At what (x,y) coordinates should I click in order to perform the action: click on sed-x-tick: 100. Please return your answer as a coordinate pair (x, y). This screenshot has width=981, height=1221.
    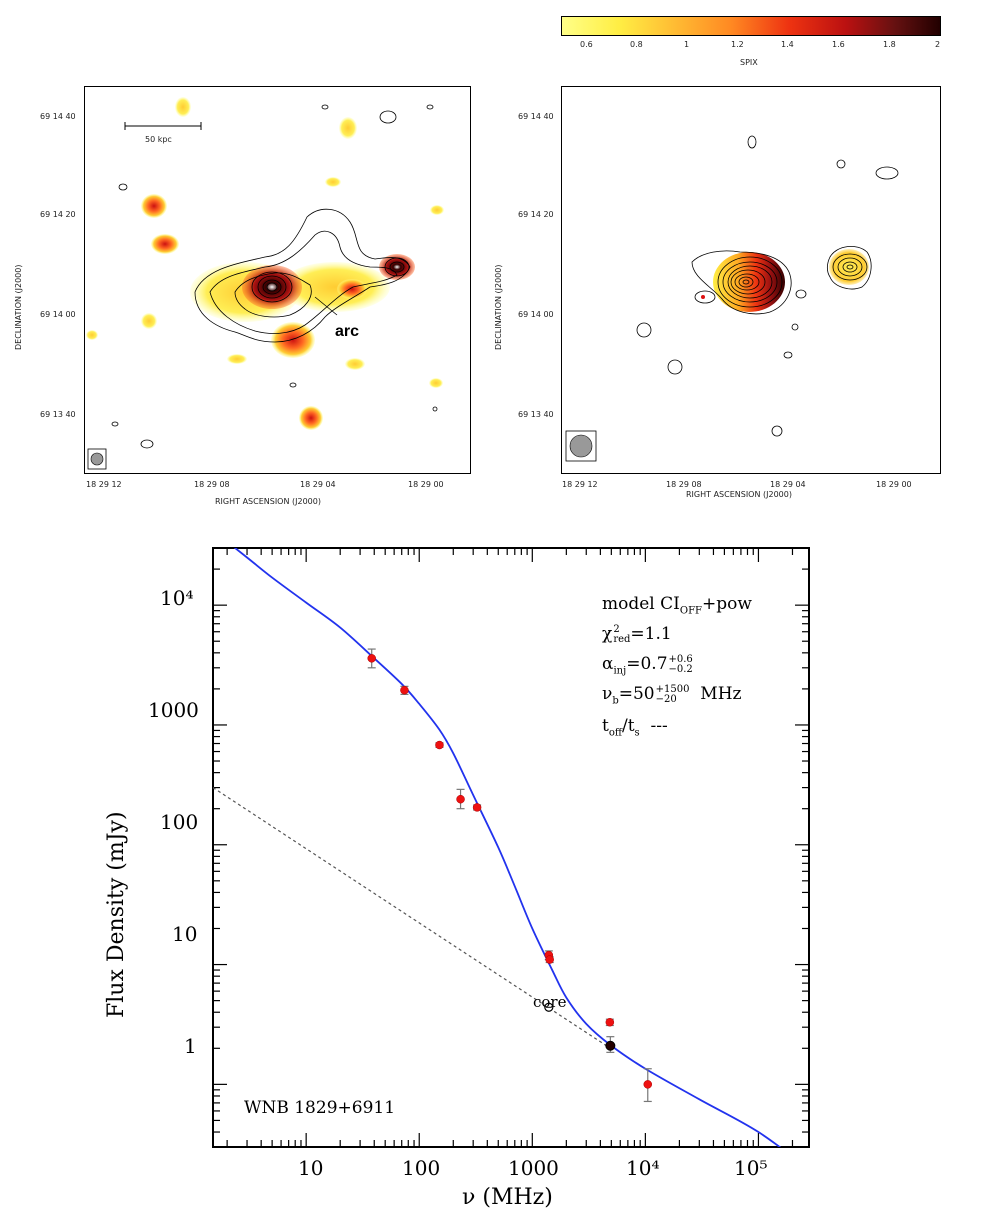
    Looking at the image, I should click on (421, 1168).